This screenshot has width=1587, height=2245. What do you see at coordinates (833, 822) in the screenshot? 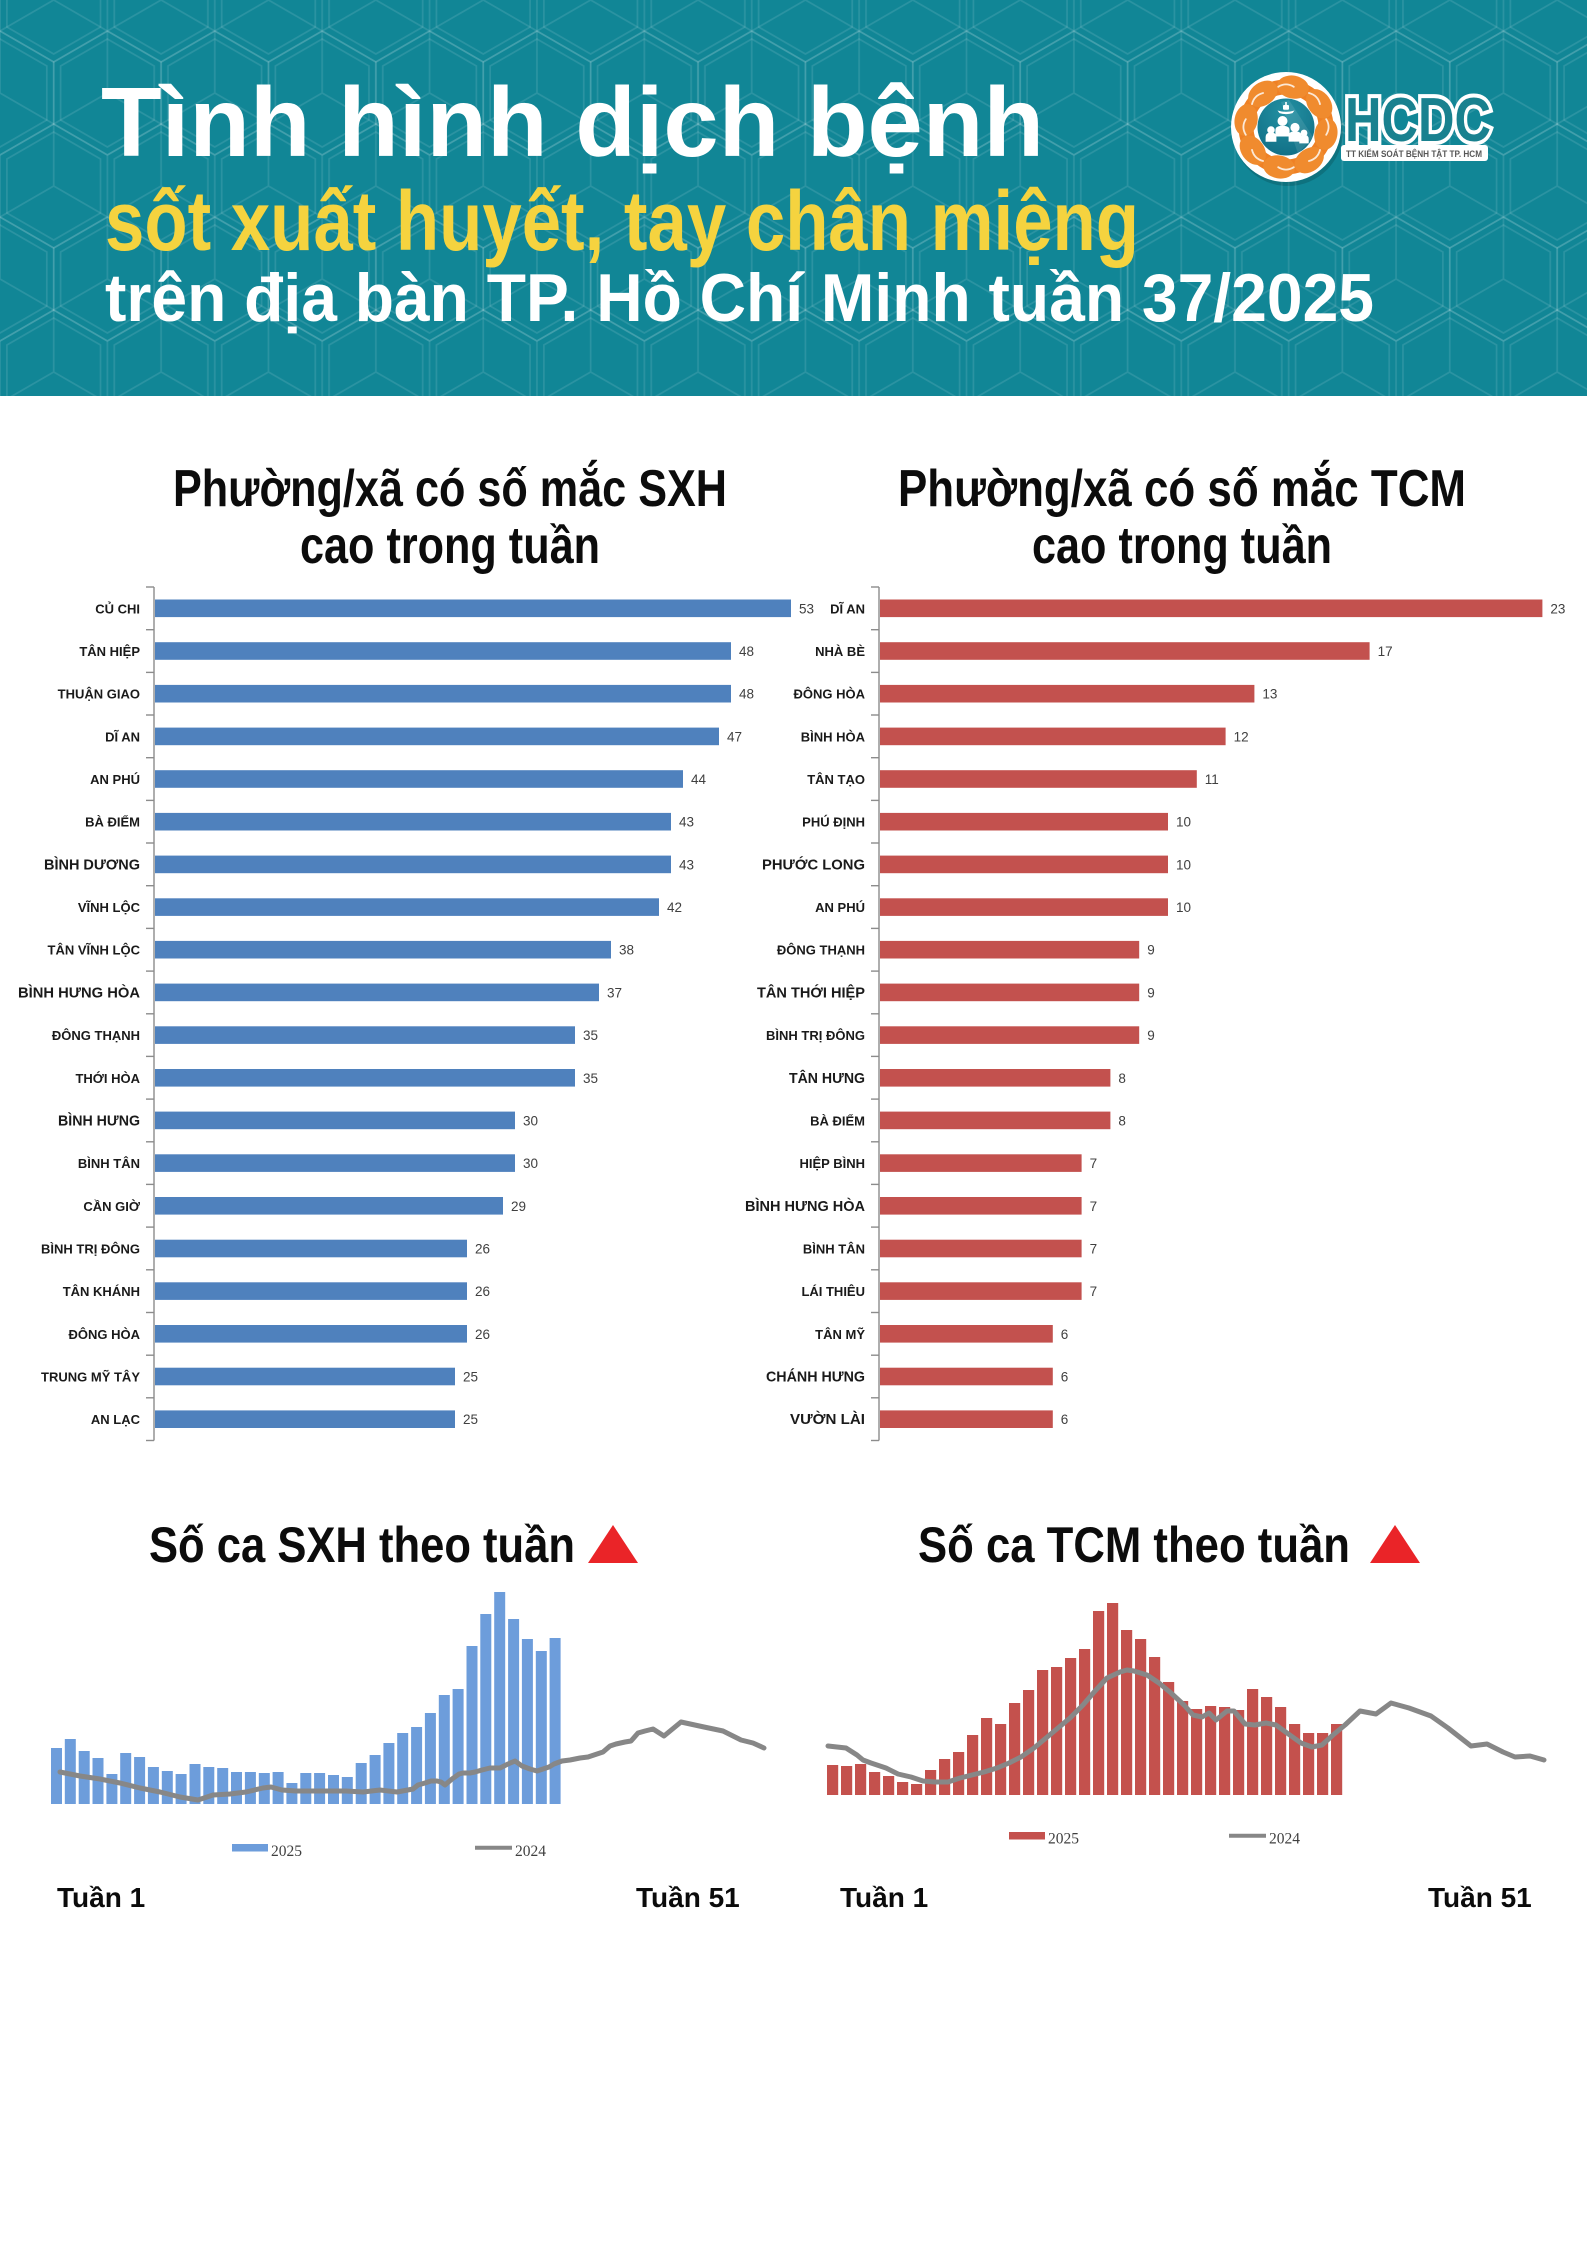
I see `svg-text: PHÚ ĐỊNH` at bounding box center [833, 822].